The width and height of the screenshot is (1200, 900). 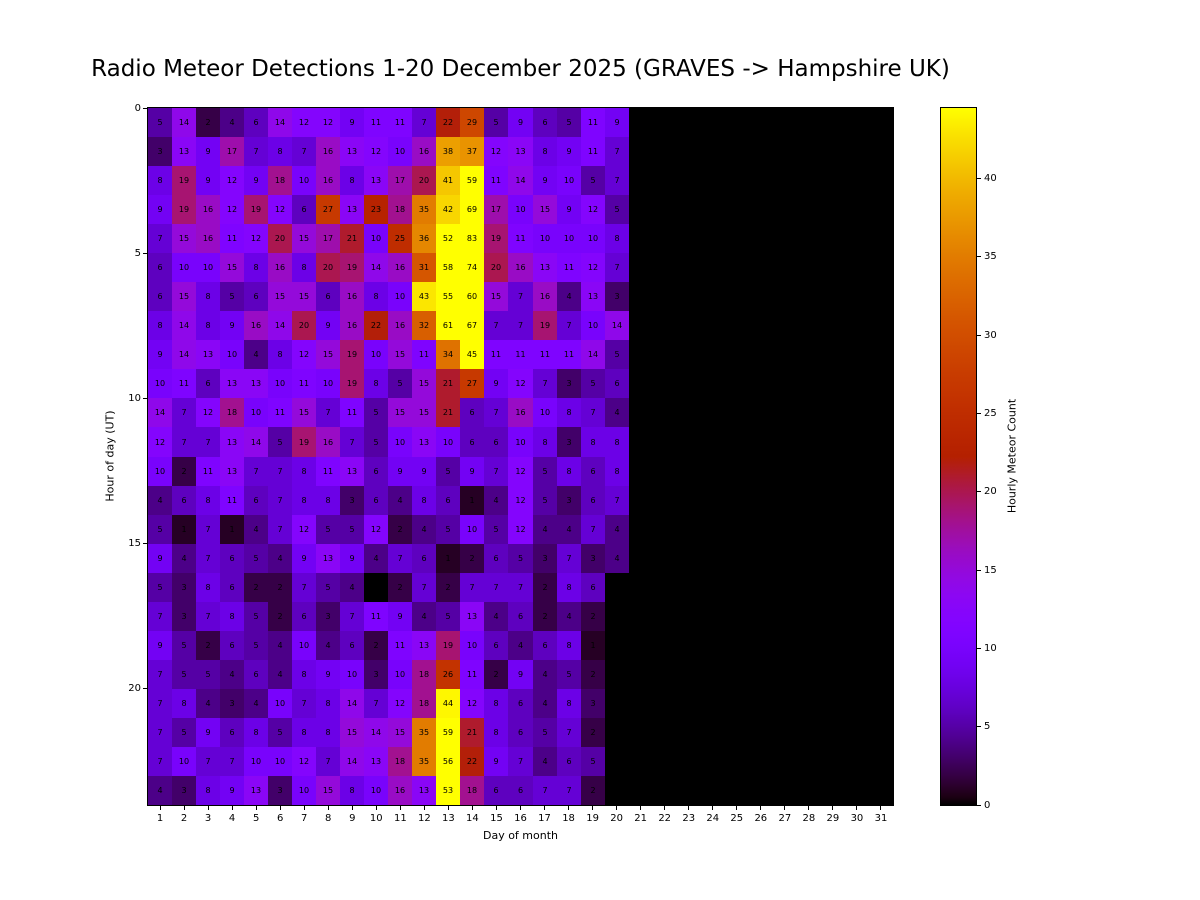 What do you see at coordinates (472, 732) in the screenshot?
I see `heatmap-cell: 21` at bounding box center [472, 732].